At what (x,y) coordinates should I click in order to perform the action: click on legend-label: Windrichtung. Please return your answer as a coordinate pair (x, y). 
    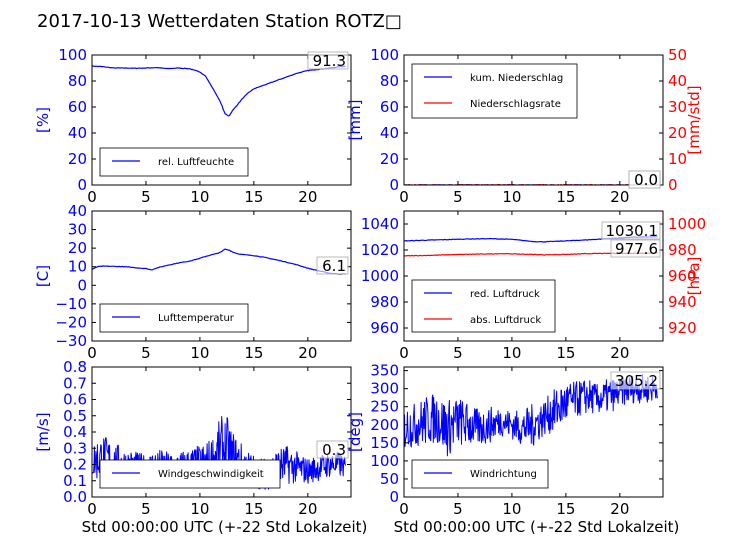
    Looking at the image, I should click on (503, 474).